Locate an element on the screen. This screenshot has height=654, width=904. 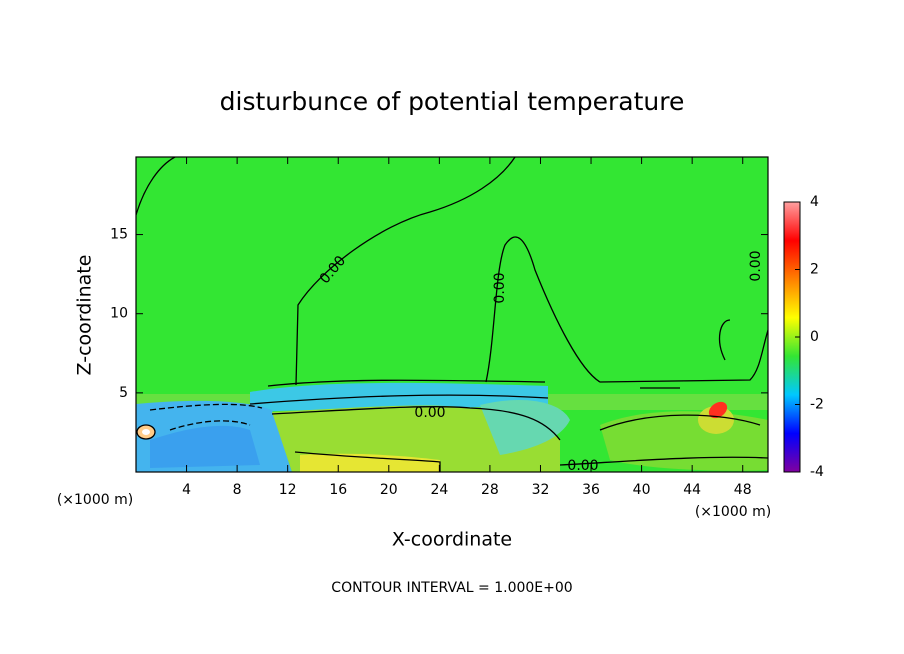
footnote: CONTOUR INTERVAL = 1.000E+00 is located at coordinates (451, 588).